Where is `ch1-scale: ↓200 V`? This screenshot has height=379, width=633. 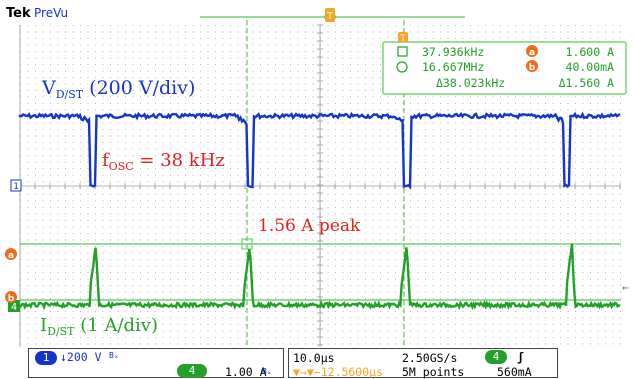
ch1-scale: ↓200 V is located at coordinates (81, 357).